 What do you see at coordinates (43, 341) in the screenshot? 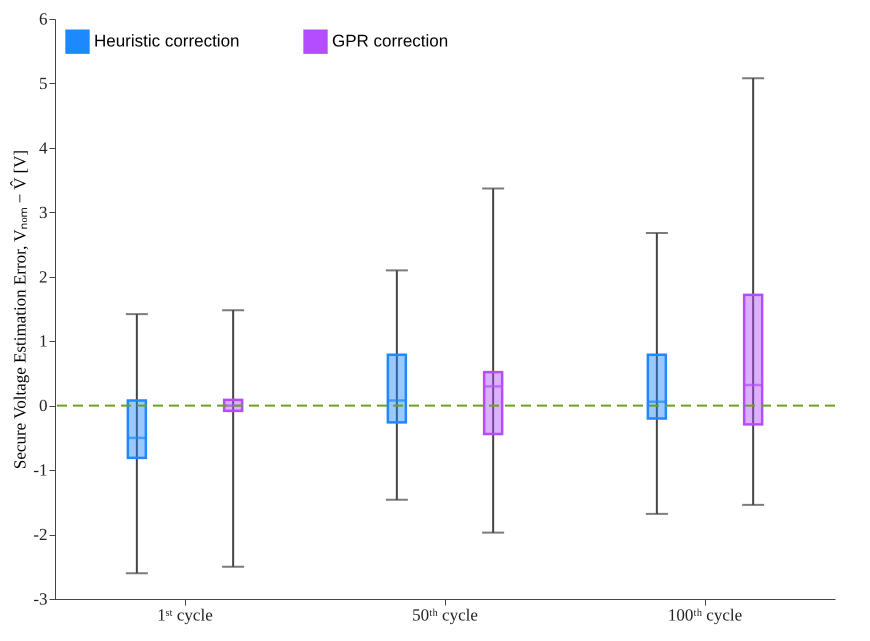
I see `y-tick-label: 1` at bounding box center [43, 341].